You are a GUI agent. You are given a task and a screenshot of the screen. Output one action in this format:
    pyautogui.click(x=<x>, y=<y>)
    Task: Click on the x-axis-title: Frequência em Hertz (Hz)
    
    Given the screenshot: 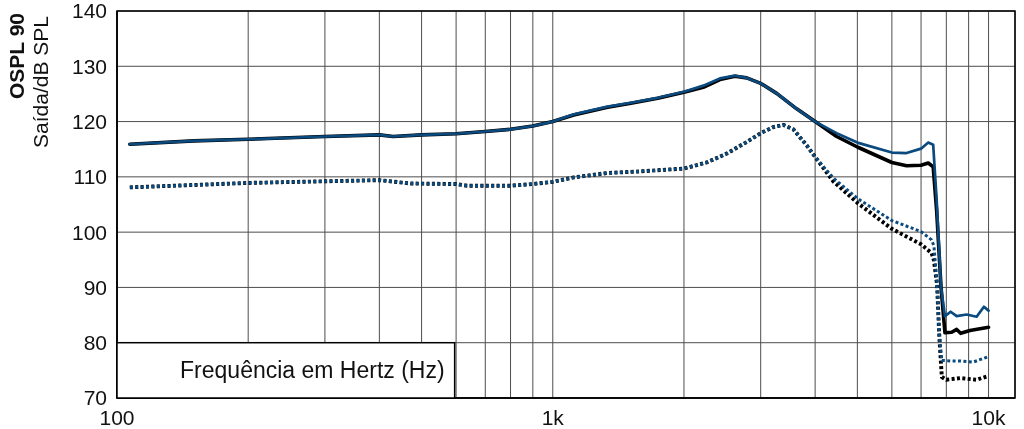 What is the action you would take?
    pyautogui.click(x=312, y=370)
    